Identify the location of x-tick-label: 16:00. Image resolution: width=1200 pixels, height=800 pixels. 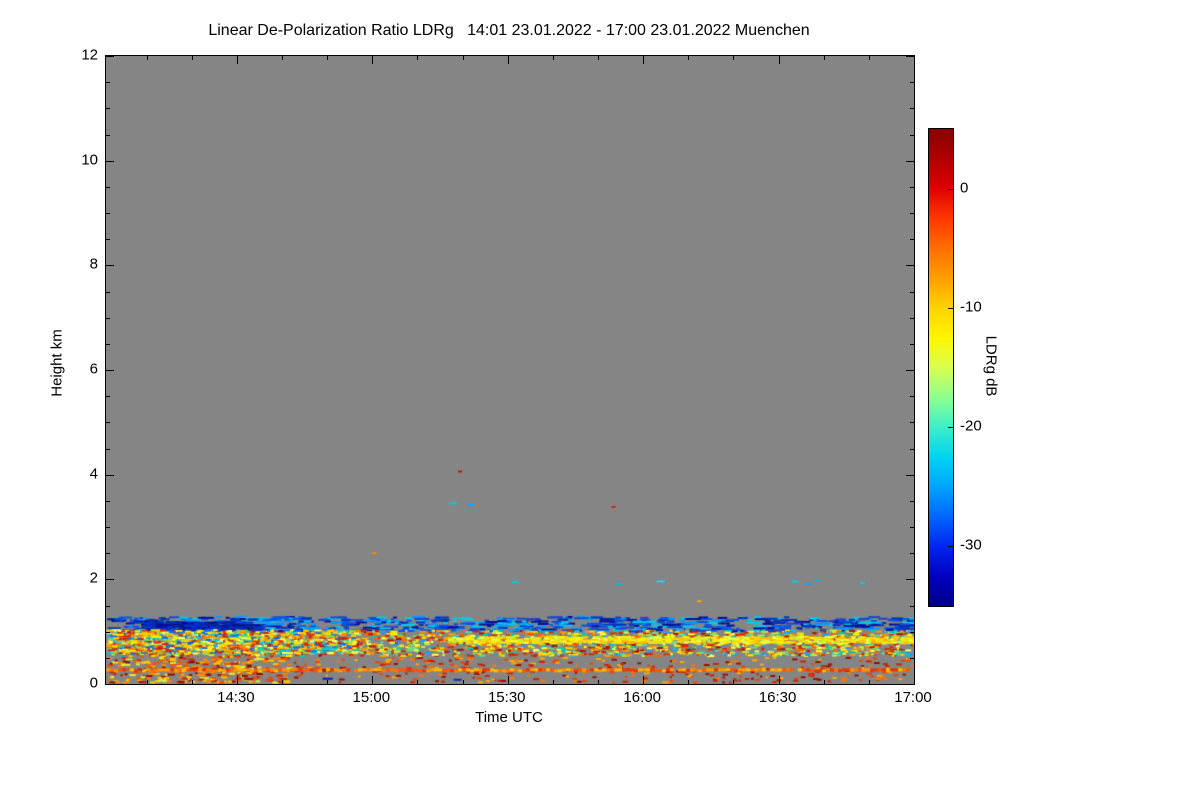
(642, 697).